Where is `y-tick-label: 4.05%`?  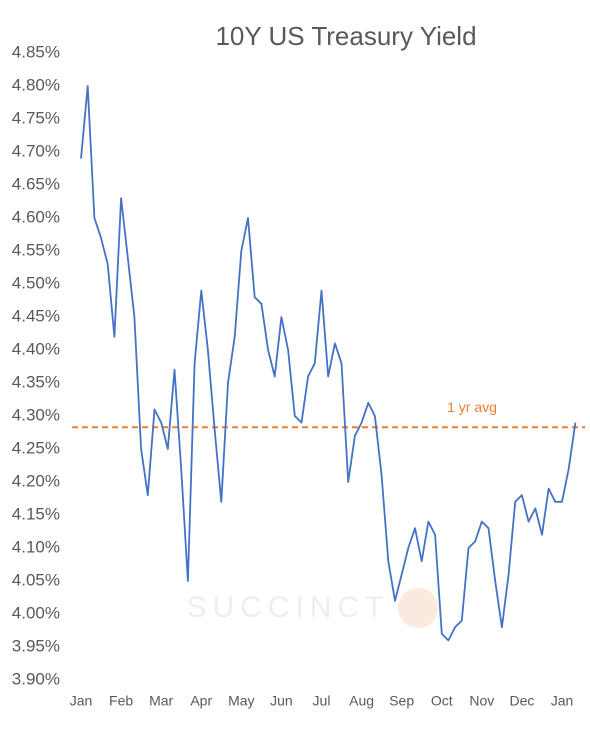
y-tick-label: 4.05% is located at coordinates (36, 579).